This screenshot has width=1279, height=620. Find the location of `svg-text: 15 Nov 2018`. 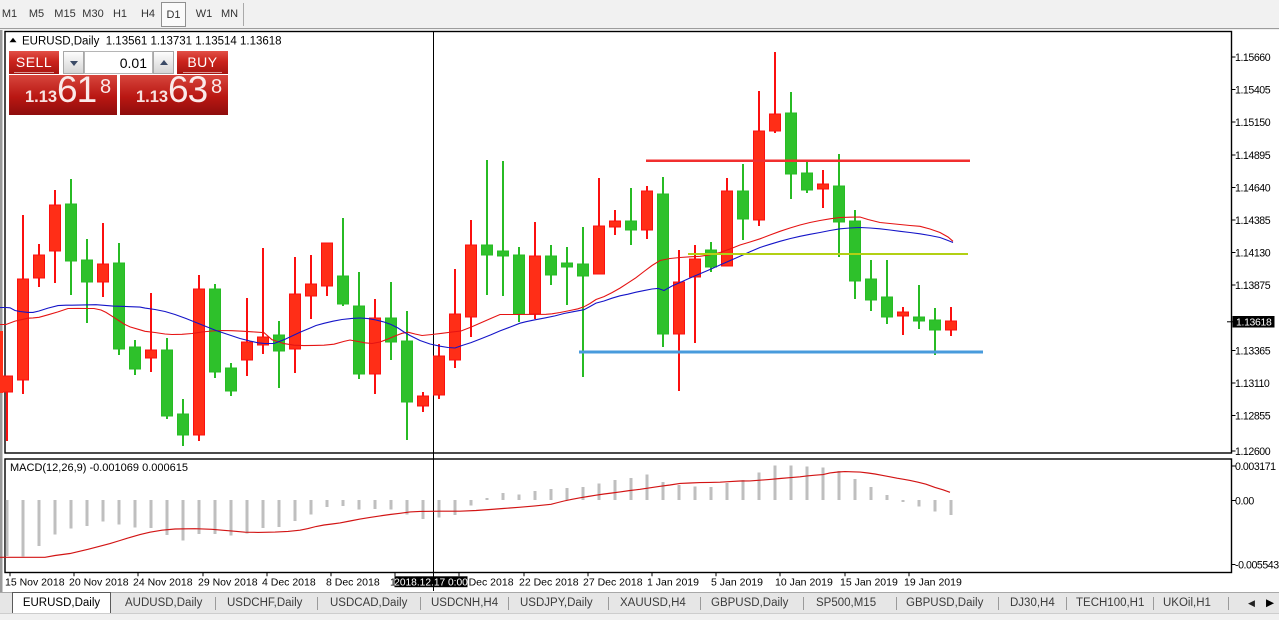

svg-text: 15 Nov 2018 is located at coordinates (35, 583).